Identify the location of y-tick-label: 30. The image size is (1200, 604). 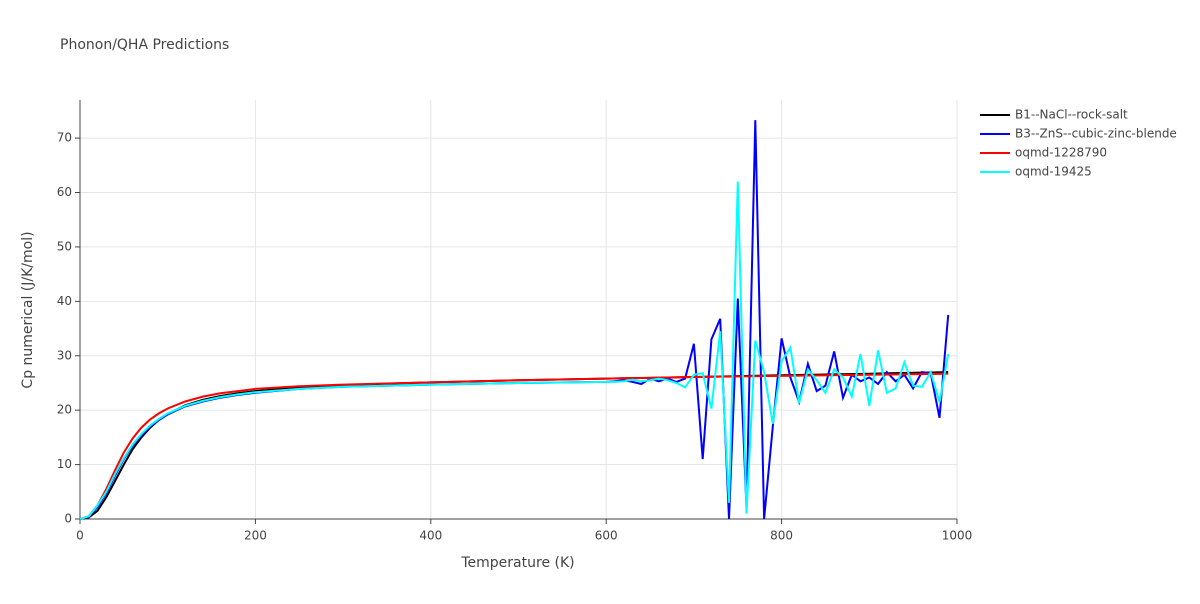
(64, 355).